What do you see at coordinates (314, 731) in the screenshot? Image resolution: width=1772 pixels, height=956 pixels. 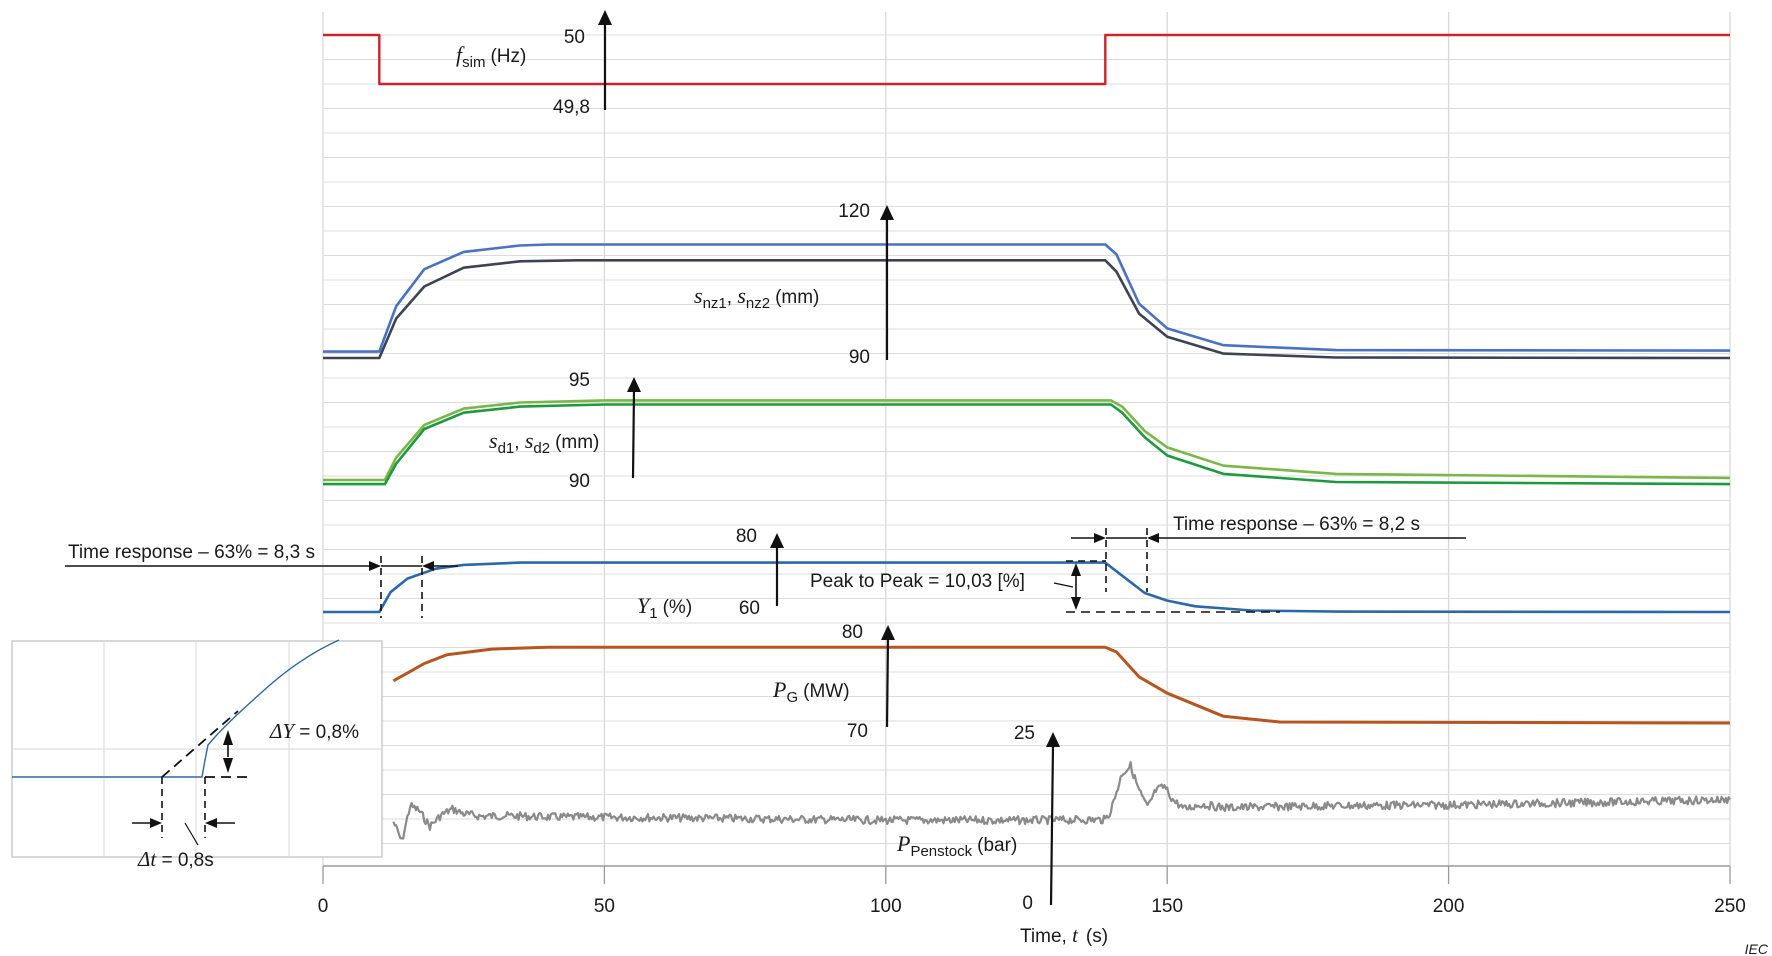 I see `inset-delta-y-text: ΔY = 0,8%` at bounding box center [314, 731].